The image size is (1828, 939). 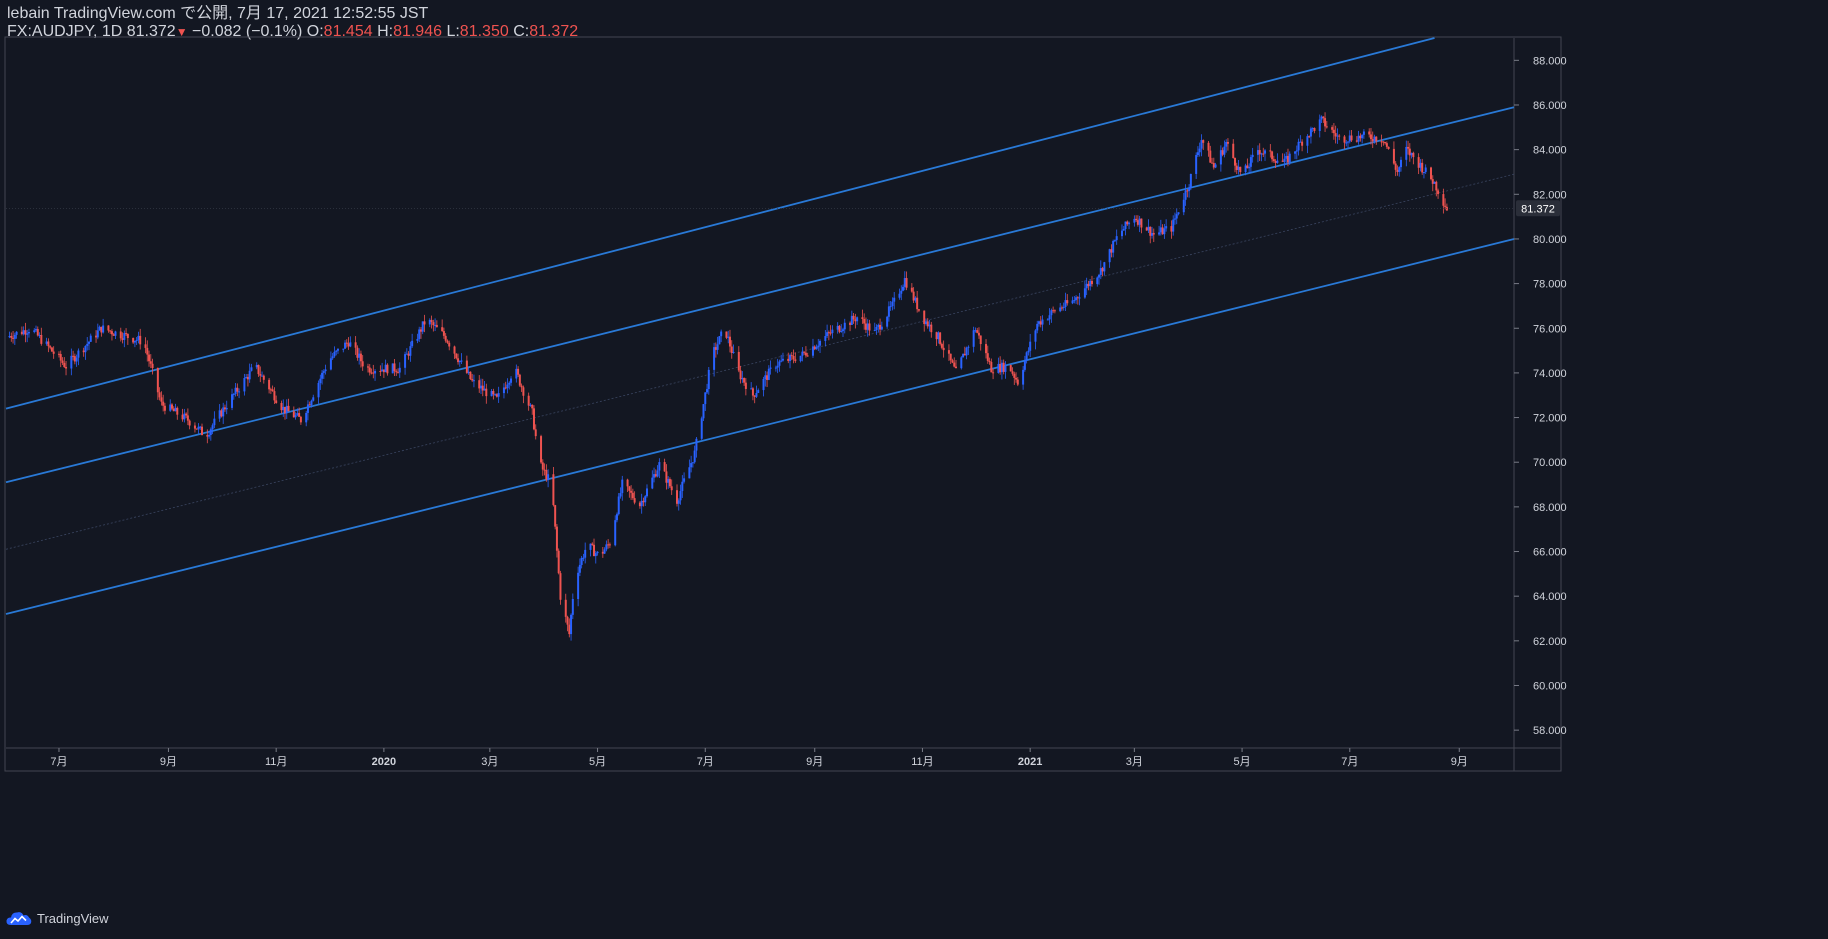 What do you see at coordinates (65, 31) in the screenshot?
I see `symbol-label: FX:AUDJPY, 1D` at bounding box center [65, 31].